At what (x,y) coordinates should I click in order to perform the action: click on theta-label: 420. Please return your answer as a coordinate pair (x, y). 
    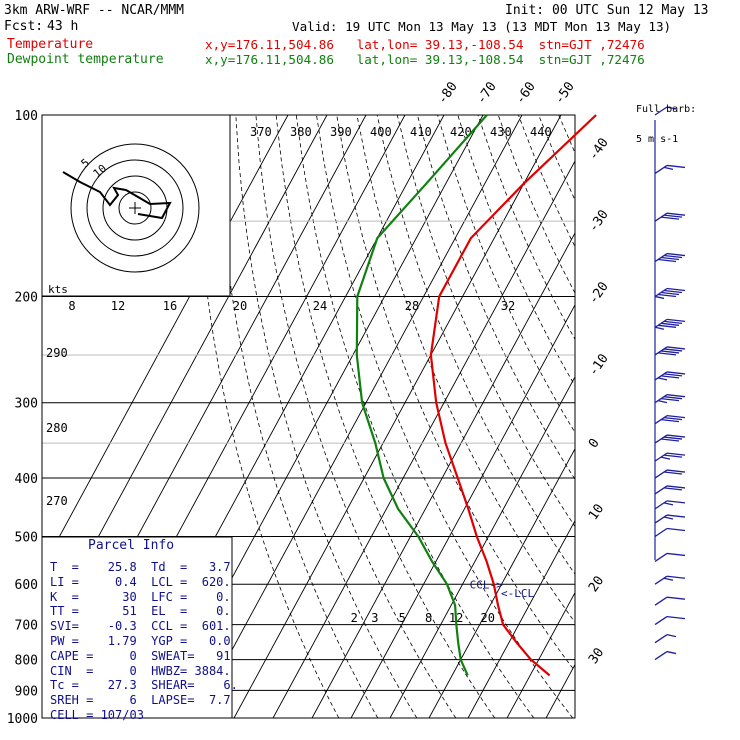
    Looking at the image, I should click on (461, 132).